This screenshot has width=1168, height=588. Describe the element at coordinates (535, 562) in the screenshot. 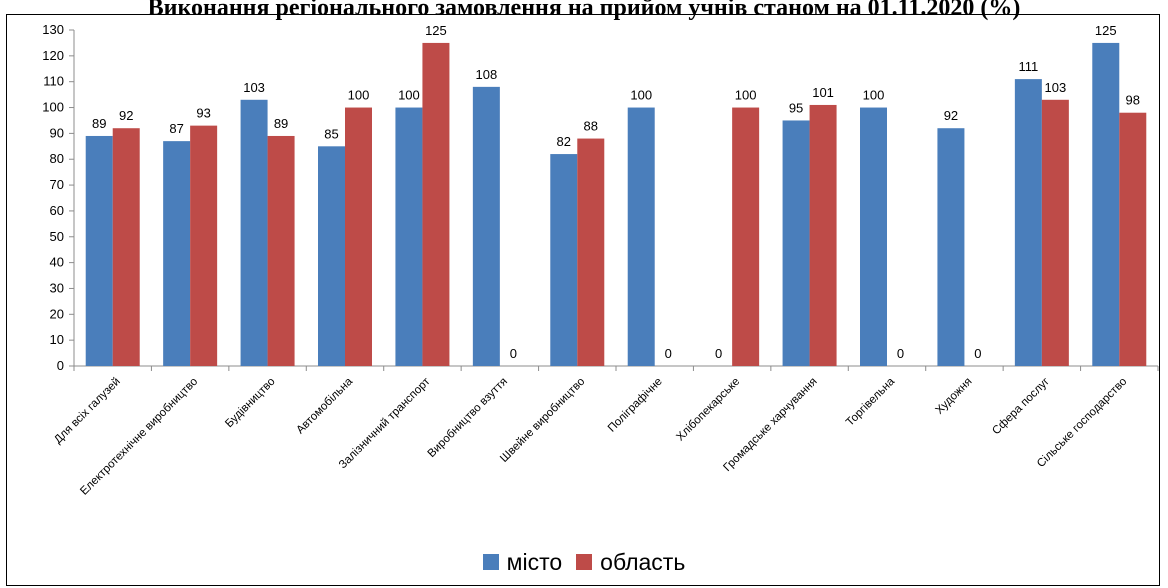

I see `legend-label-misto: місто` at that location.